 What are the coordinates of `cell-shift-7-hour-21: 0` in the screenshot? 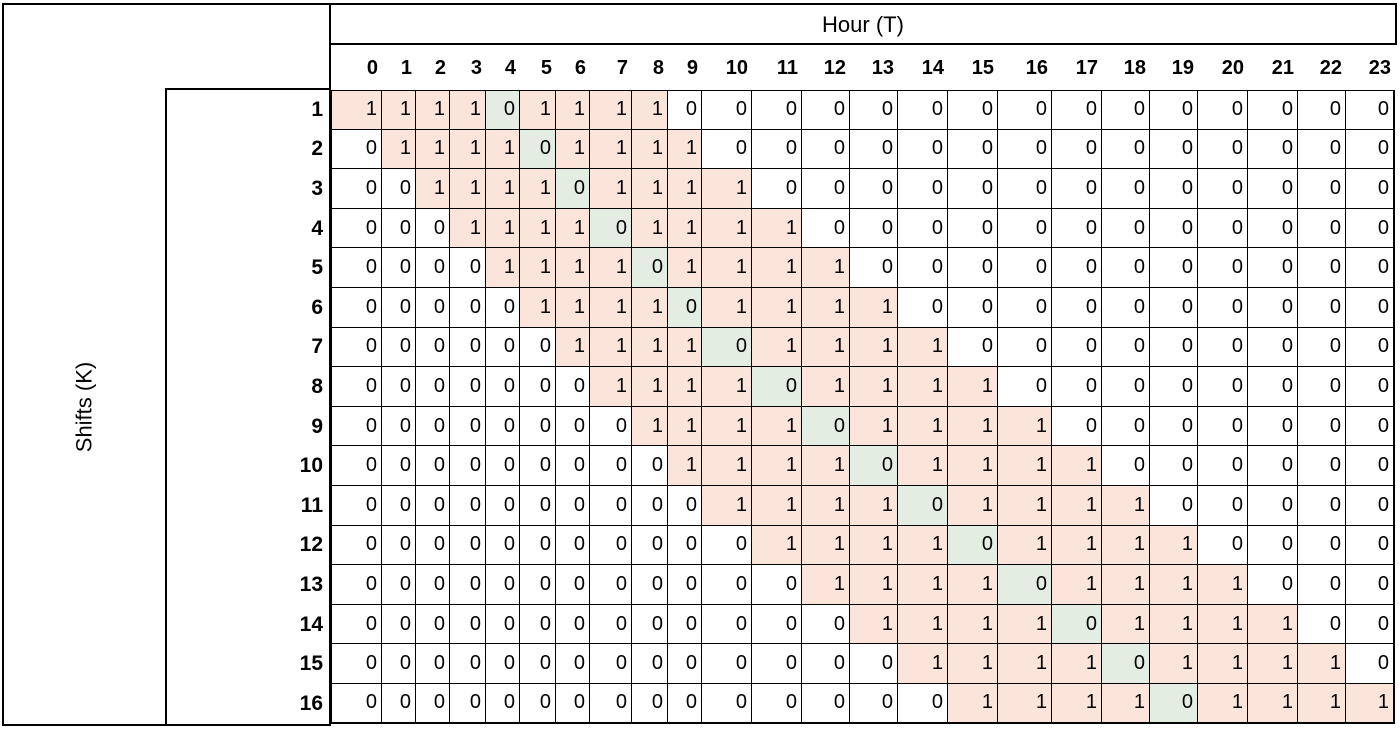 It's located at (1273, 347).